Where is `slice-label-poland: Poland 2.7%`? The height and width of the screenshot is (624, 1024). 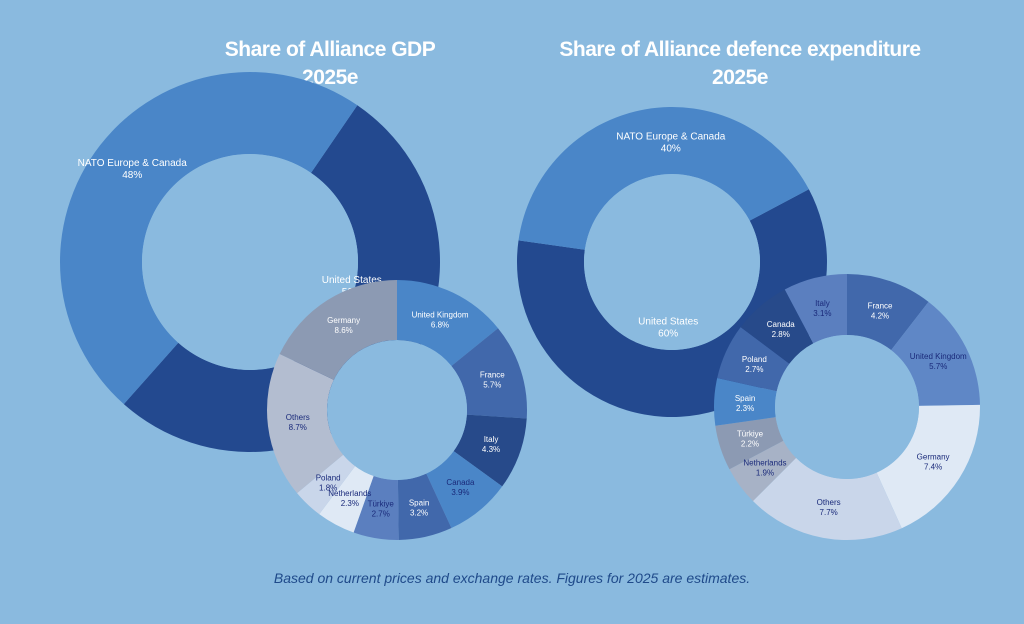
slice-label-poland: Poland 2.7% is located at coordinates (754, 364).